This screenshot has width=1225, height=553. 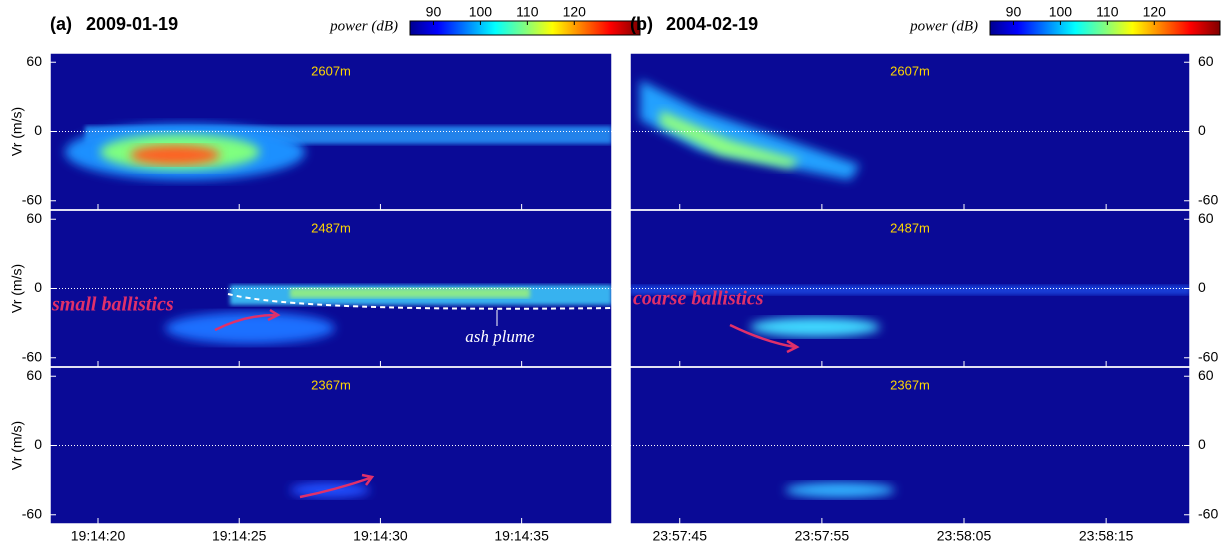 I want to click on annotation: small ballistics, so click(x=112, y=305).